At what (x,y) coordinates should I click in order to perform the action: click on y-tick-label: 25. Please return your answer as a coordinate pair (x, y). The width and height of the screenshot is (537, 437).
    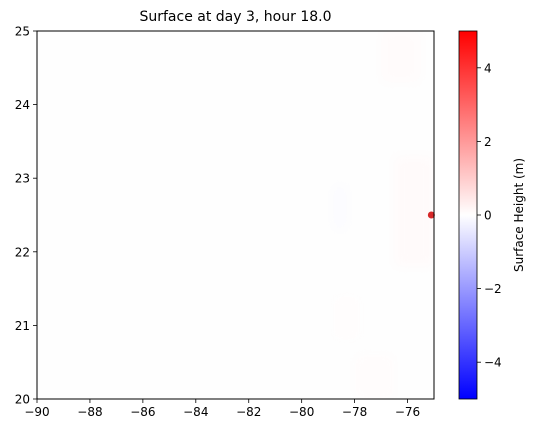
    Looking at the image, I should click on (22, 32).